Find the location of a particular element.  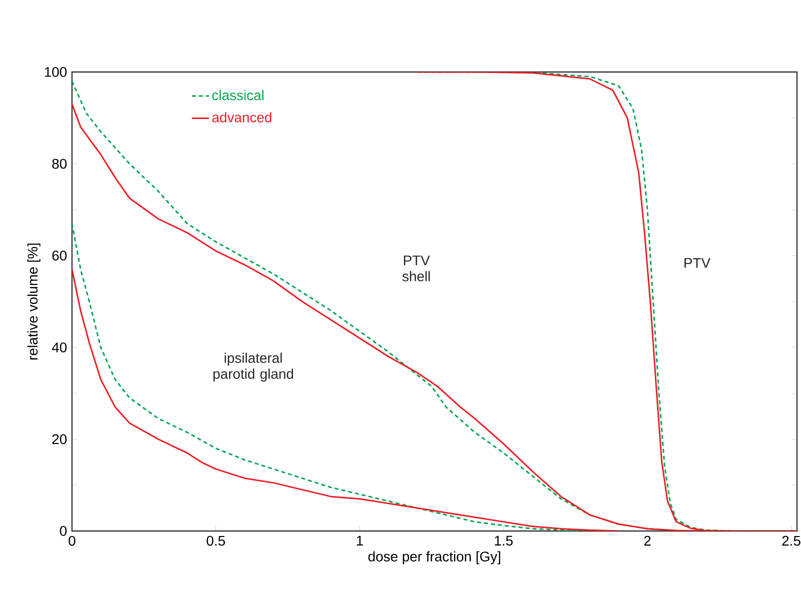

x-tick-label: 2 is located at coordinates (647, 541).